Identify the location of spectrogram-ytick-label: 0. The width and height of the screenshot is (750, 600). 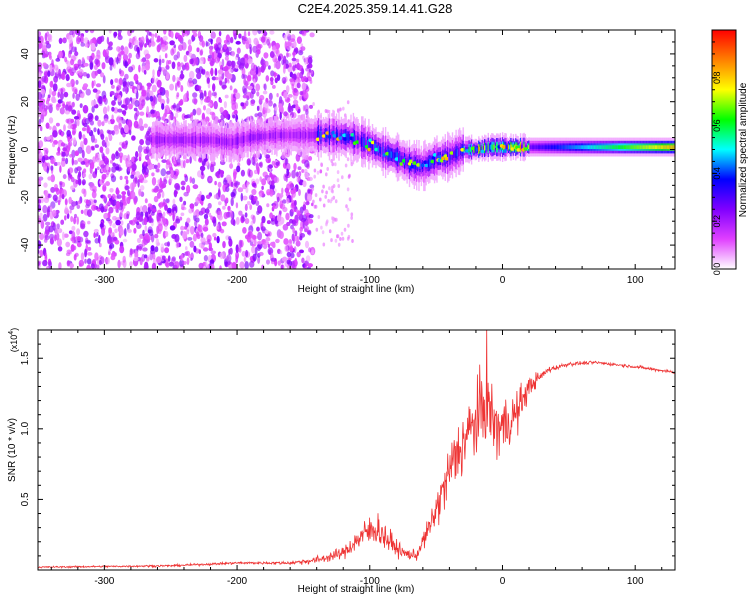
(25, 149).